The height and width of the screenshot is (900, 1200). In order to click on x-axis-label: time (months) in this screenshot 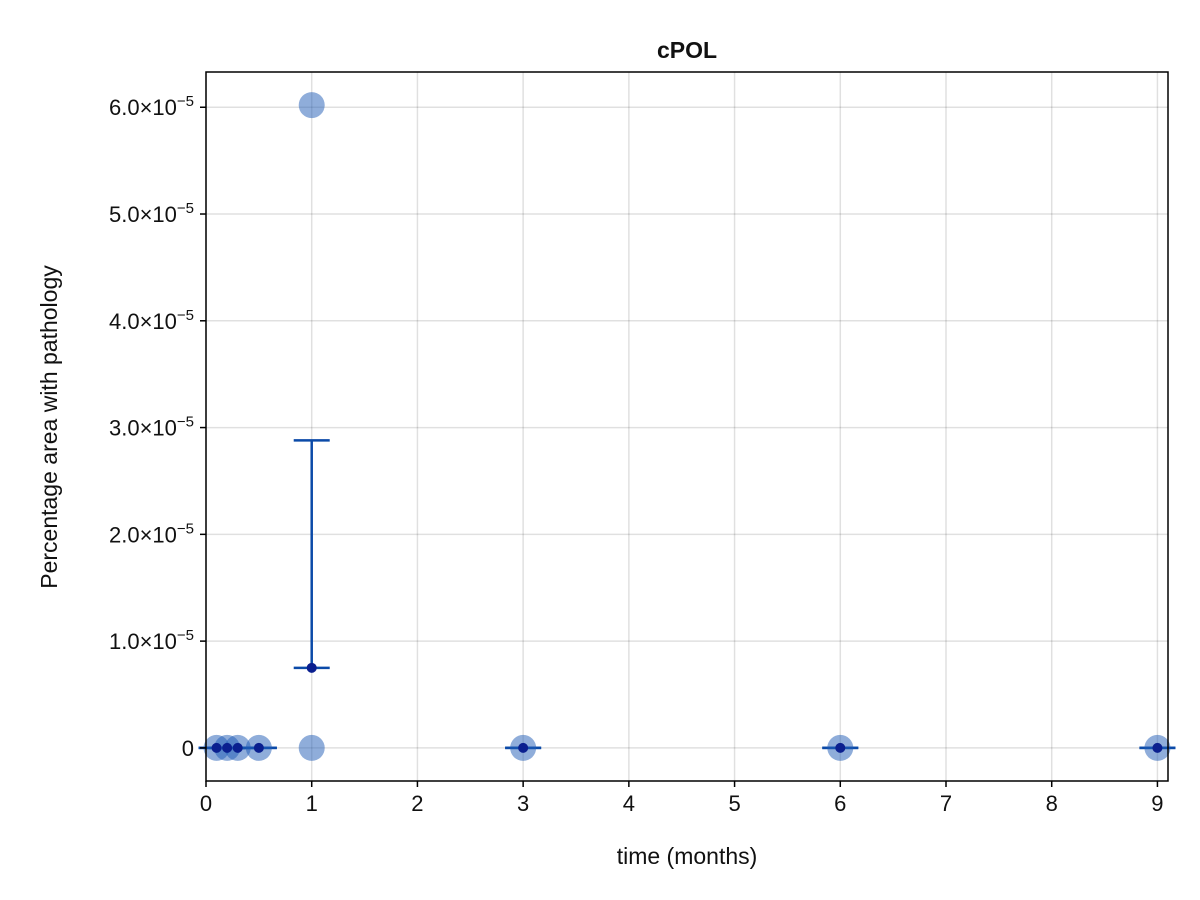, I will do `click(687, 856)`.